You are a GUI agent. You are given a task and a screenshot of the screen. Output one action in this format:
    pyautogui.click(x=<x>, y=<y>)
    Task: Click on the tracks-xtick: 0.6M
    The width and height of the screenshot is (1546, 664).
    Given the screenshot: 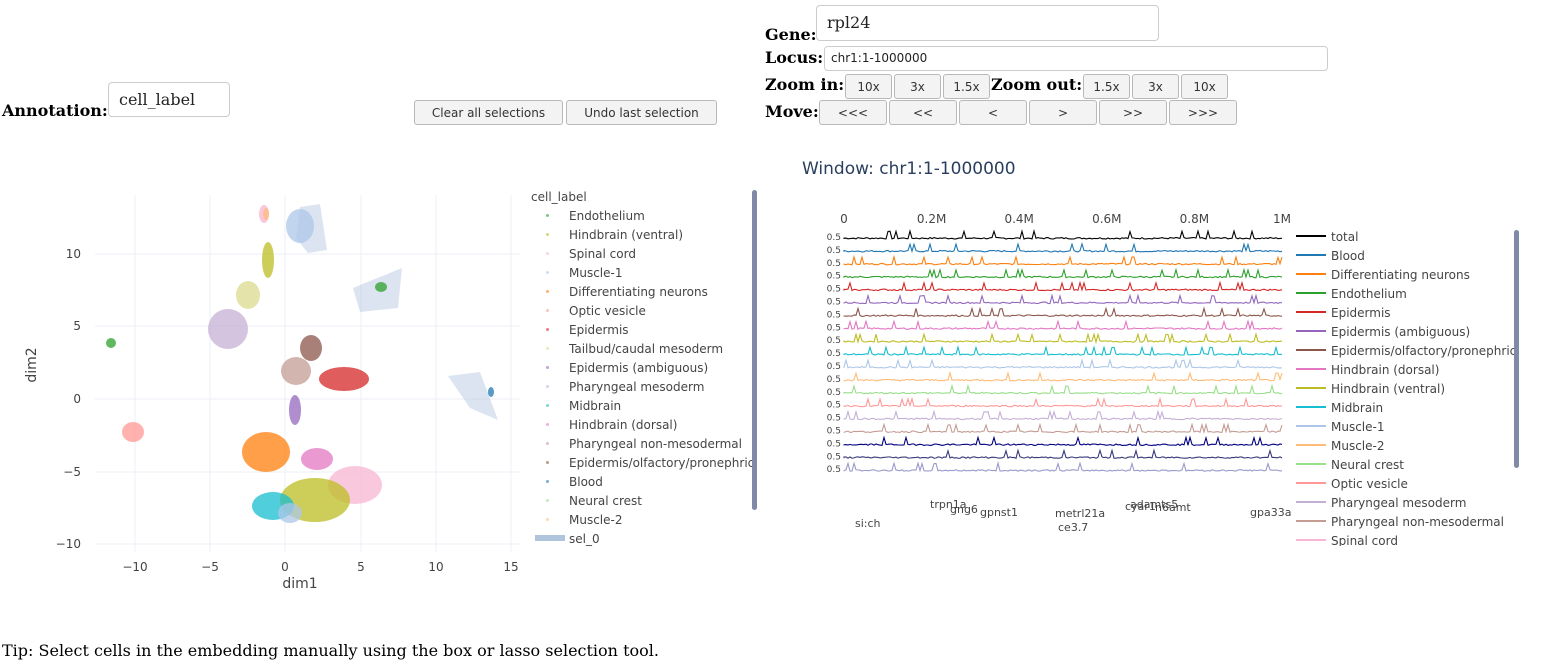 What is the action you would take?
    pyautogui.click(x=1106, y=219)
    